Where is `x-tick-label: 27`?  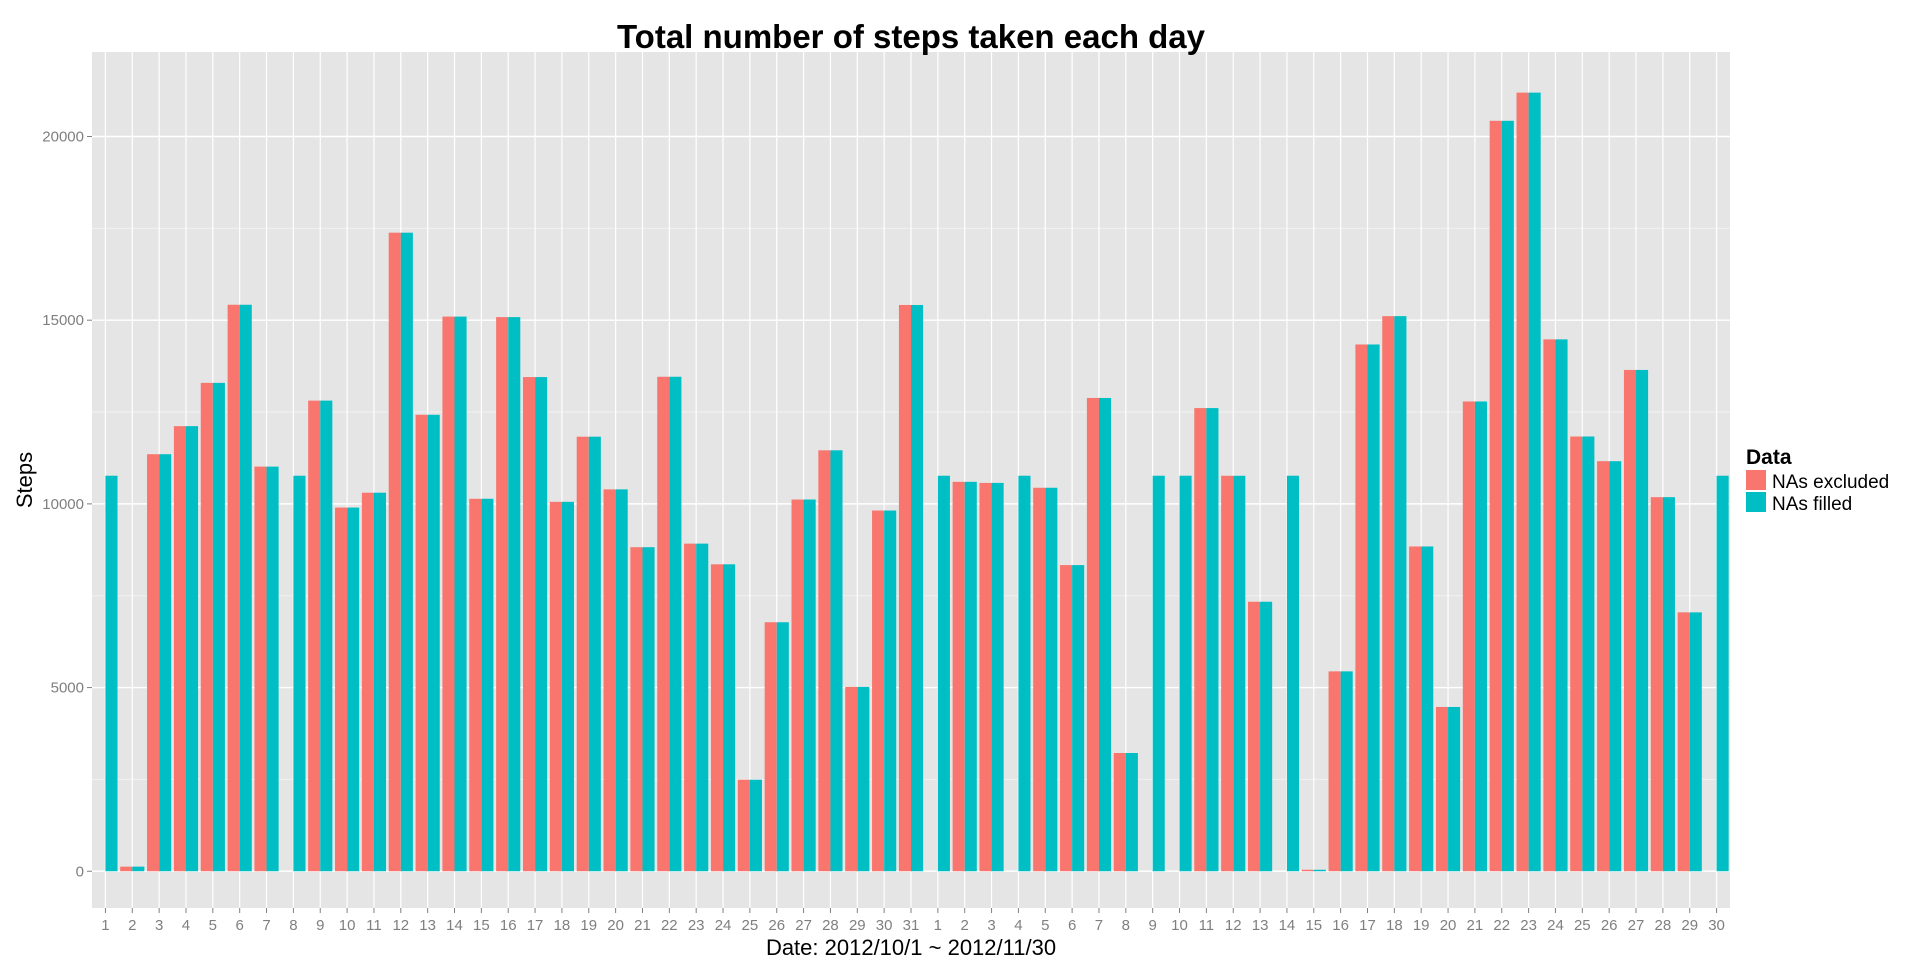 x-tick-label: 27 is located at coordinates (803, 925).